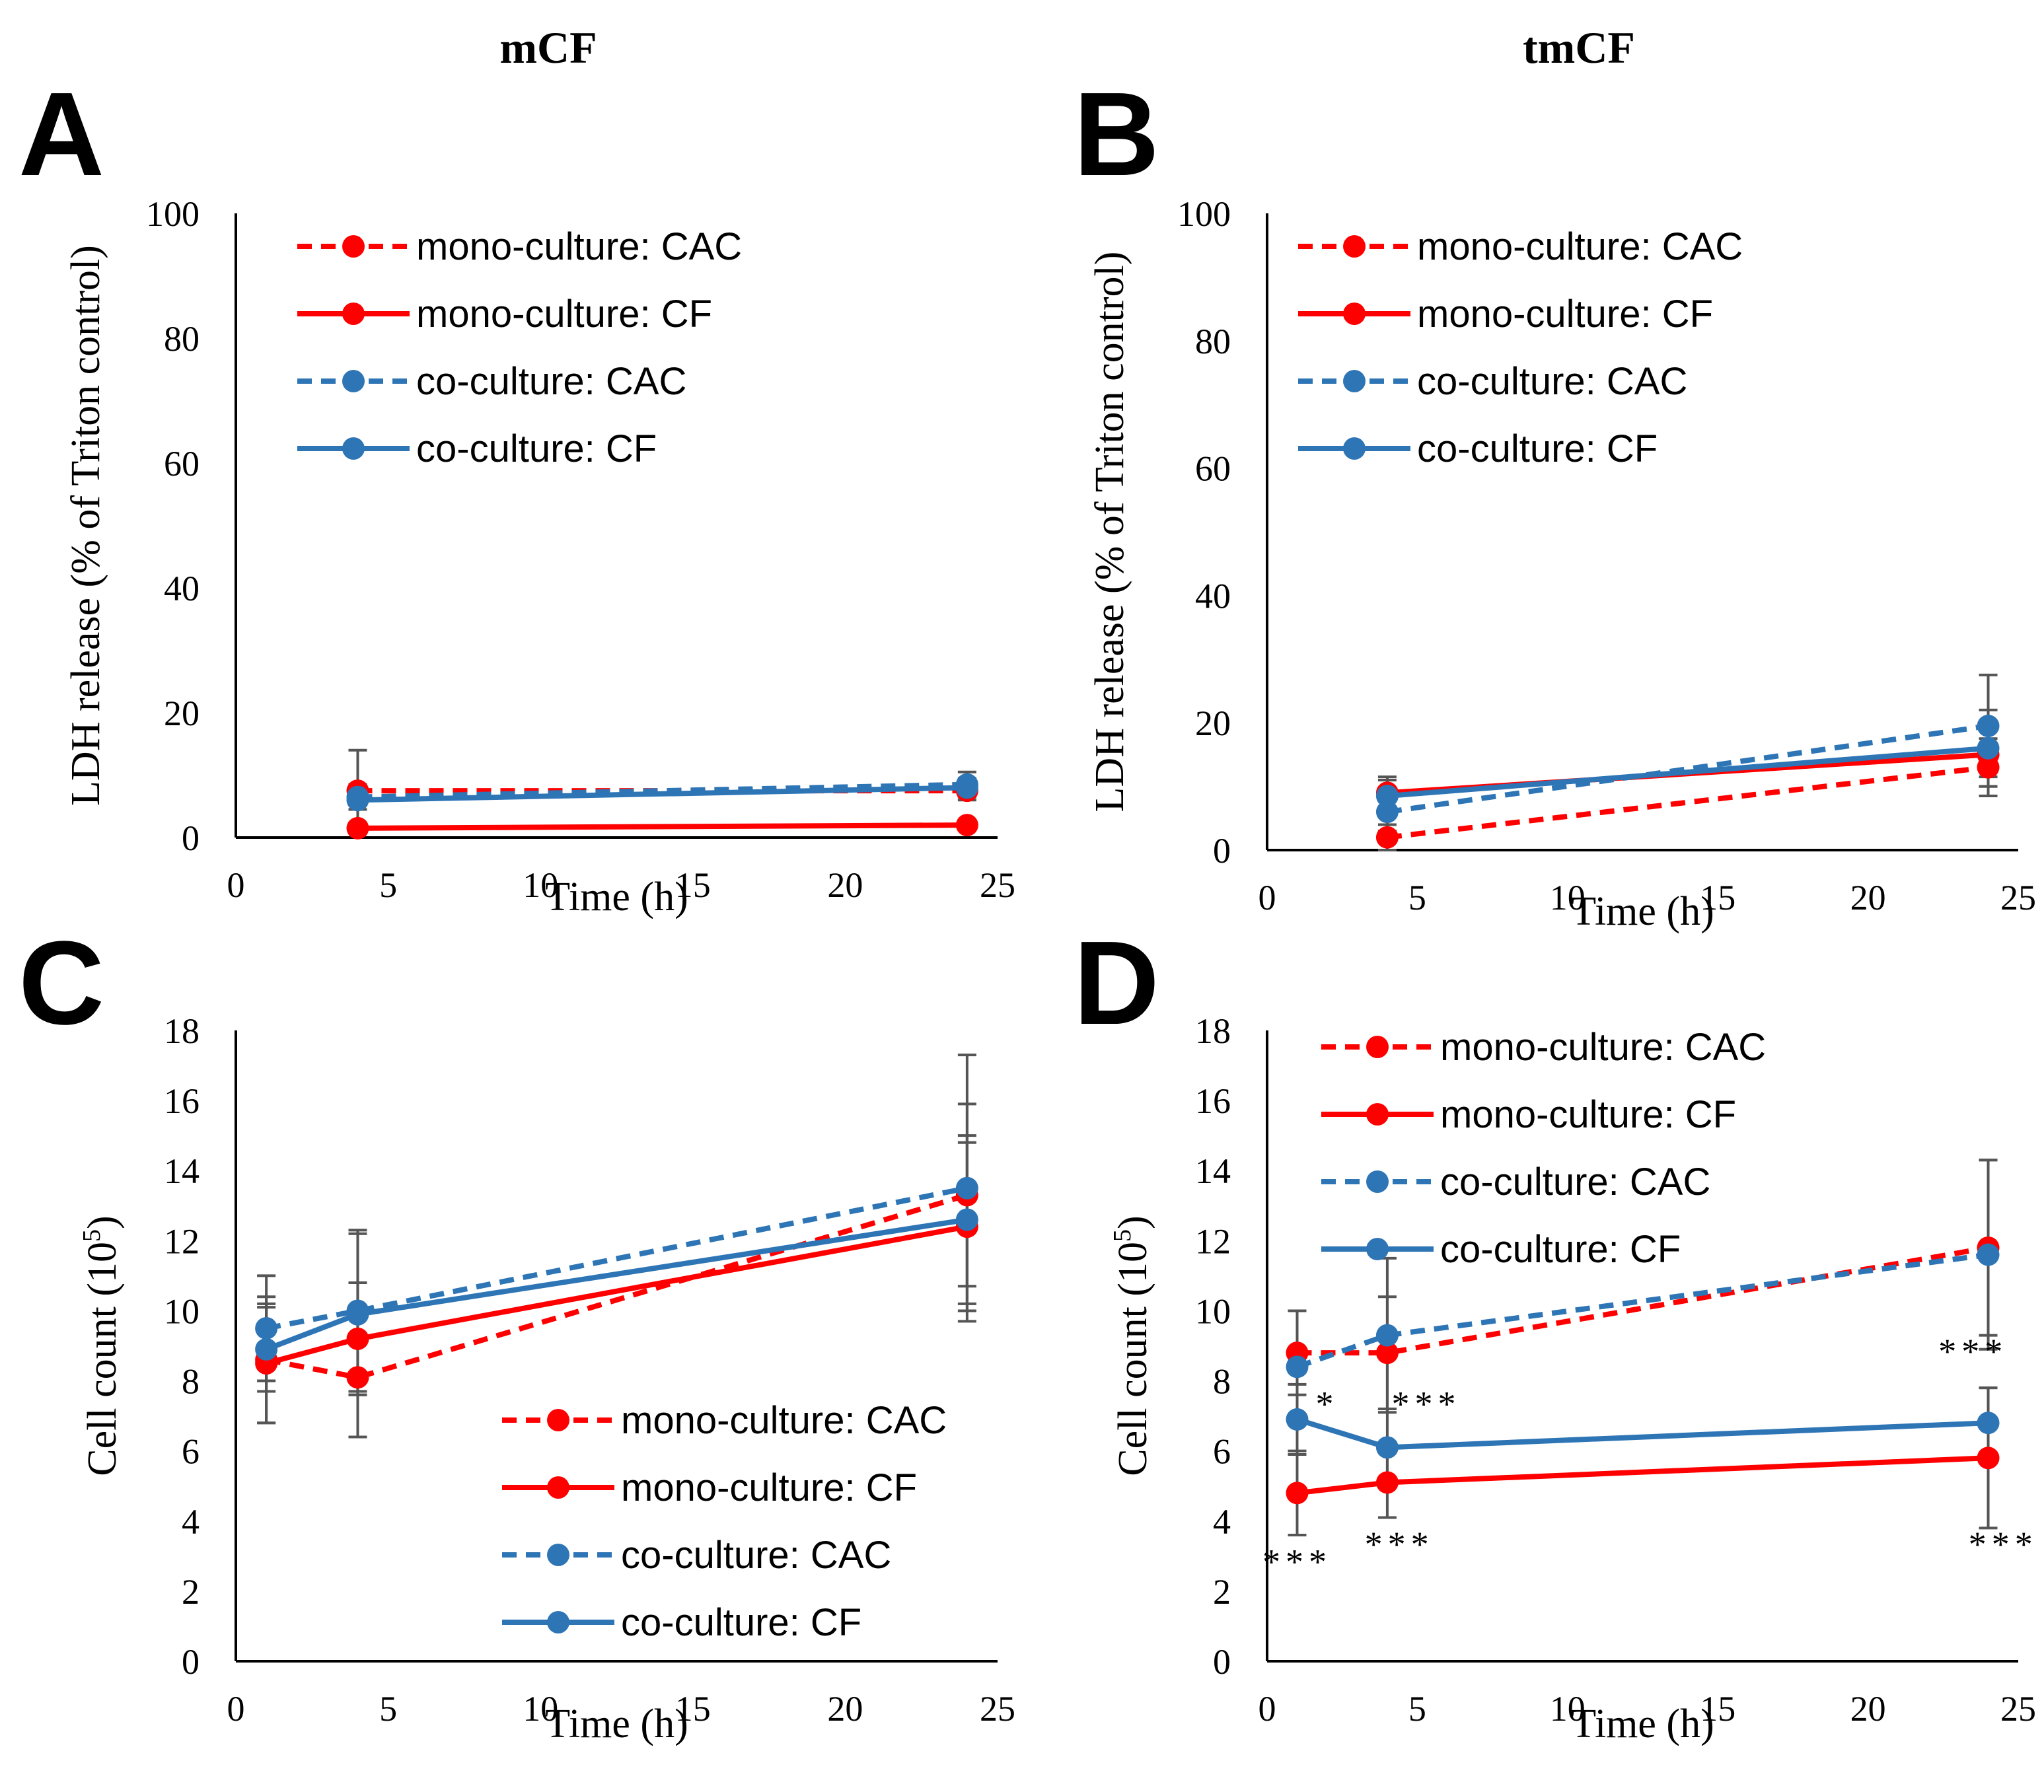 This screenshot has width=2044, height=1792. Describe the element at coordinates (1213, 469) in the screenshot. I see `y-tick-label: 60` at that location.